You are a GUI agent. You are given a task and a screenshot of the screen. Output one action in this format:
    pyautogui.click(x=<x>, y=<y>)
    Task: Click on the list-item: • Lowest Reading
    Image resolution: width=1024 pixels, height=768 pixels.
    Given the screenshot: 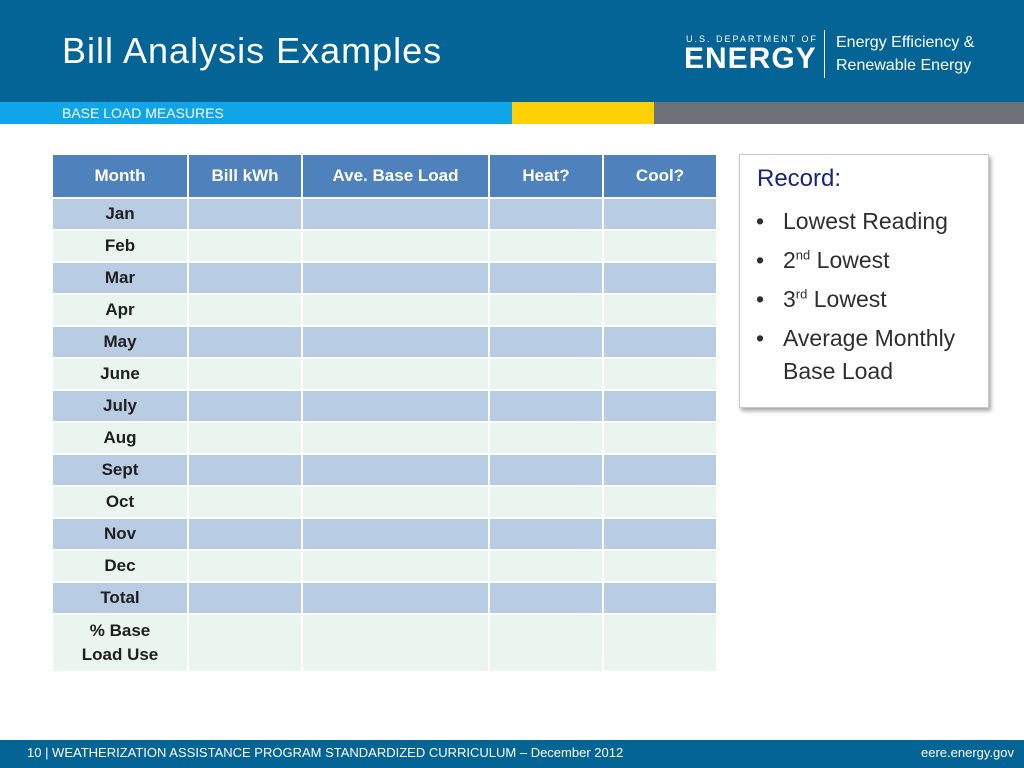 What is the action you would take?
    pyautogui.click(x=872, y=221)
    